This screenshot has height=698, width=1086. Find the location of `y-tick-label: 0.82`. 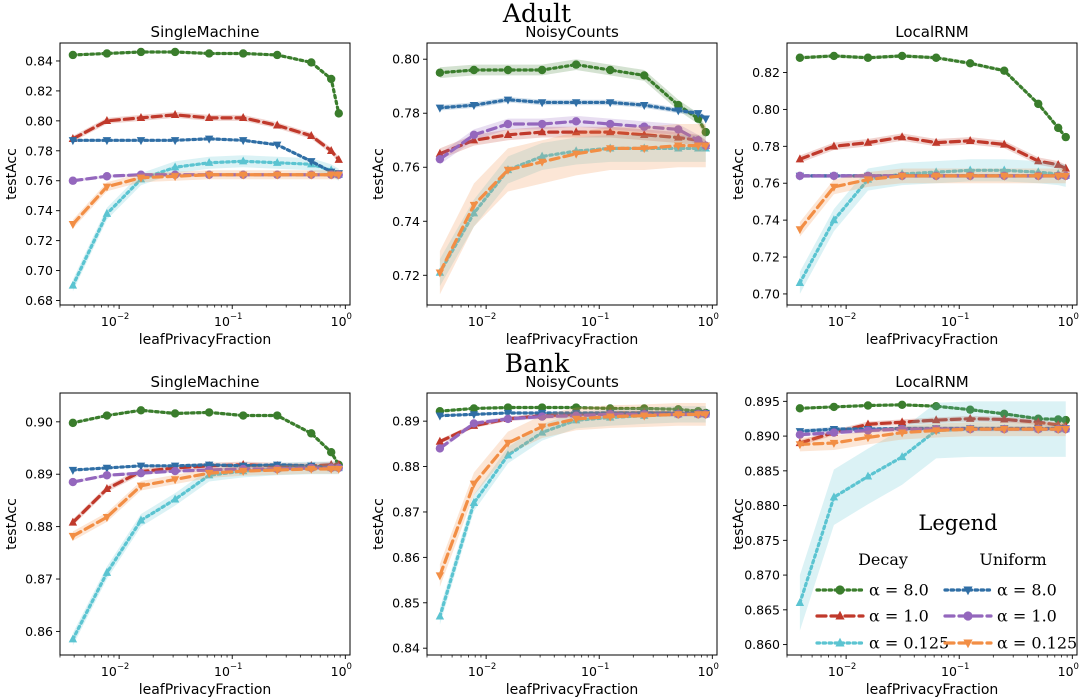

y-tick-label: 0.82 is located at coordinates (766, 72).